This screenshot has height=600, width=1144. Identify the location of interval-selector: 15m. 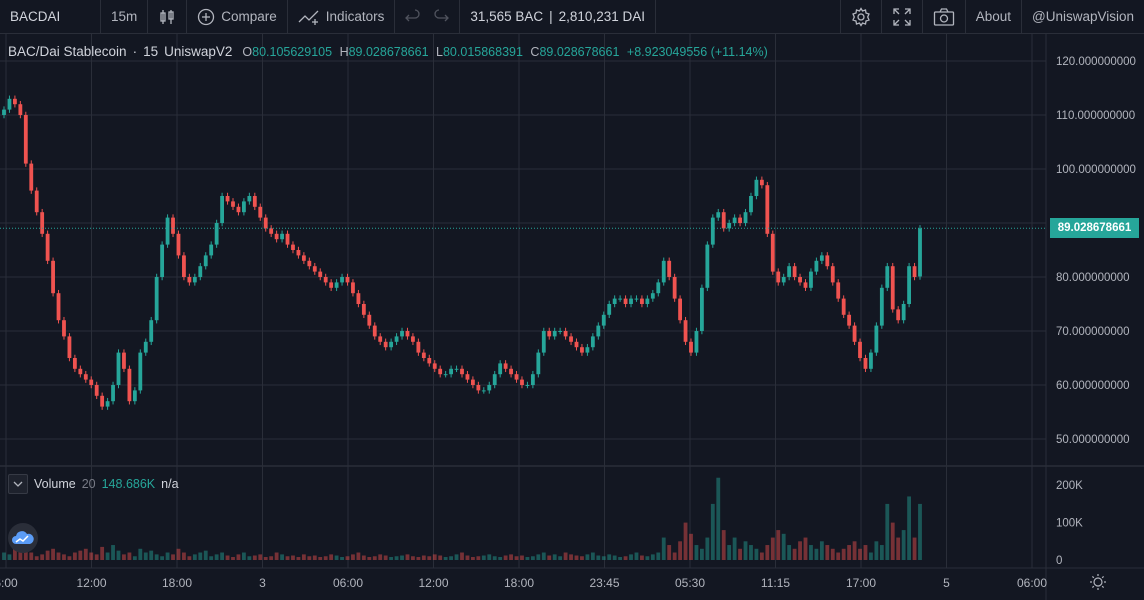
(125, 16).